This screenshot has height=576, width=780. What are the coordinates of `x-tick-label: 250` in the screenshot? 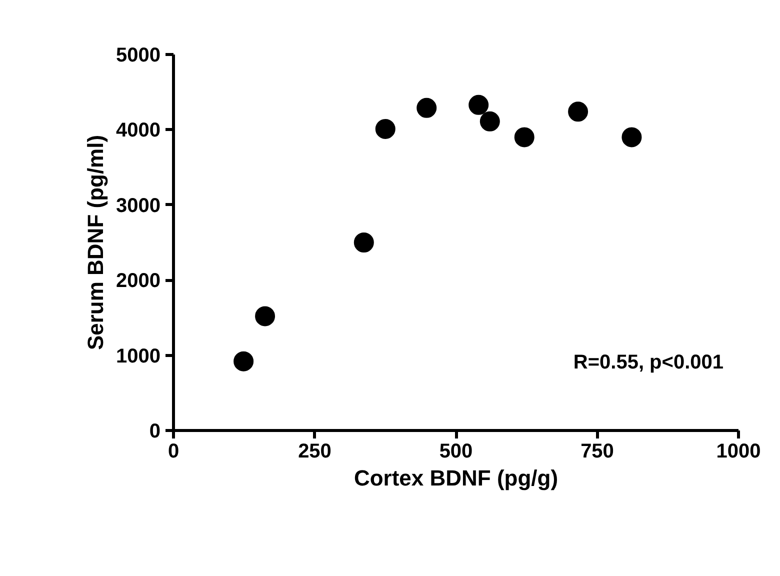 It's located at (315, 451).